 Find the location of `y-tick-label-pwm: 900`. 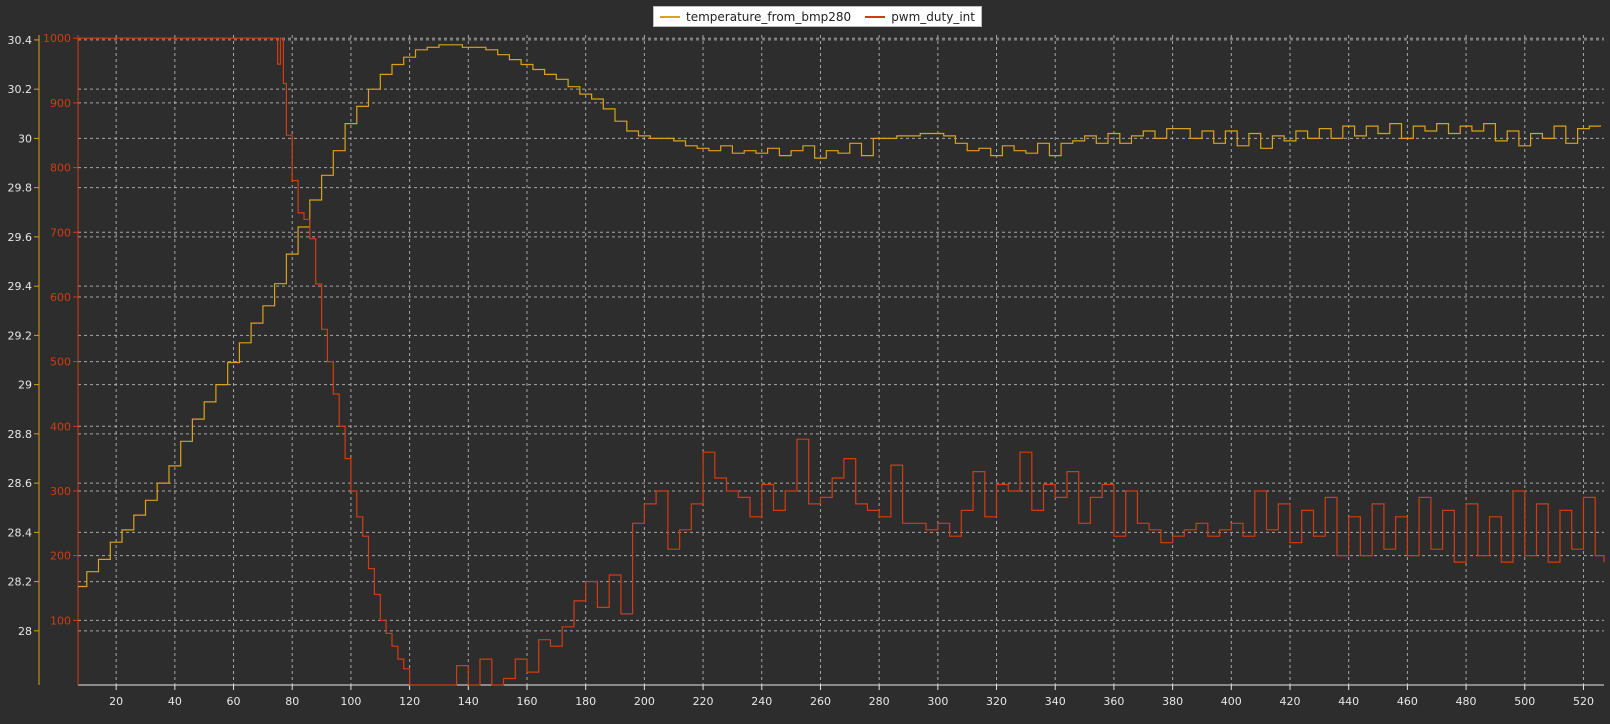

y-tick-label-pwm: 900 is located at coordinates (60, 103).